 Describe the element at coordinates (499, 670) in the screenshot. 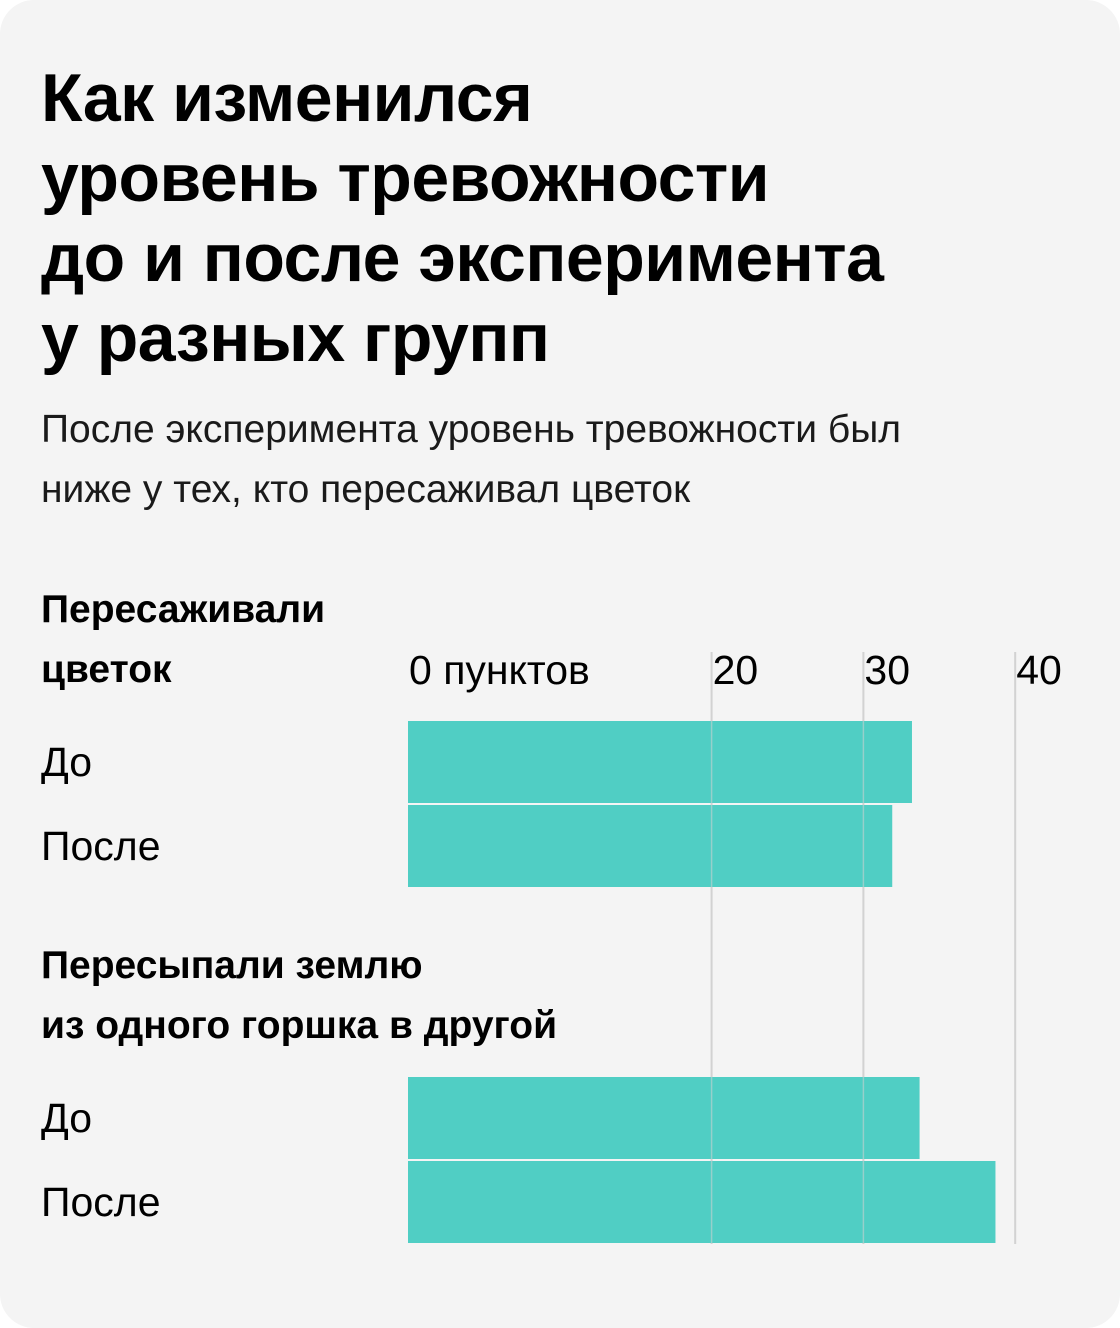

I see `tick-label-0: 0 пунктов` at that location.